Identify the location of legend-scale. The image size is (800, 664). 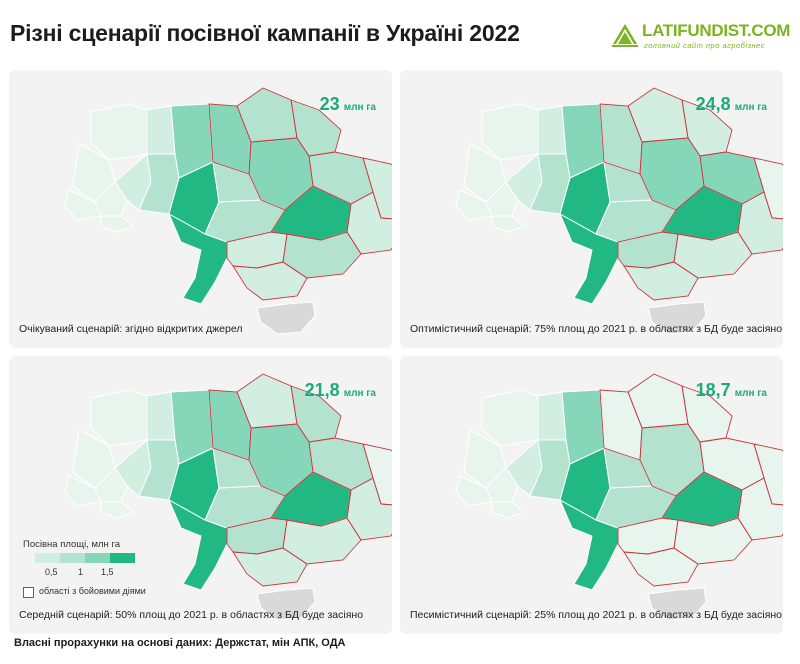
(86, 558).